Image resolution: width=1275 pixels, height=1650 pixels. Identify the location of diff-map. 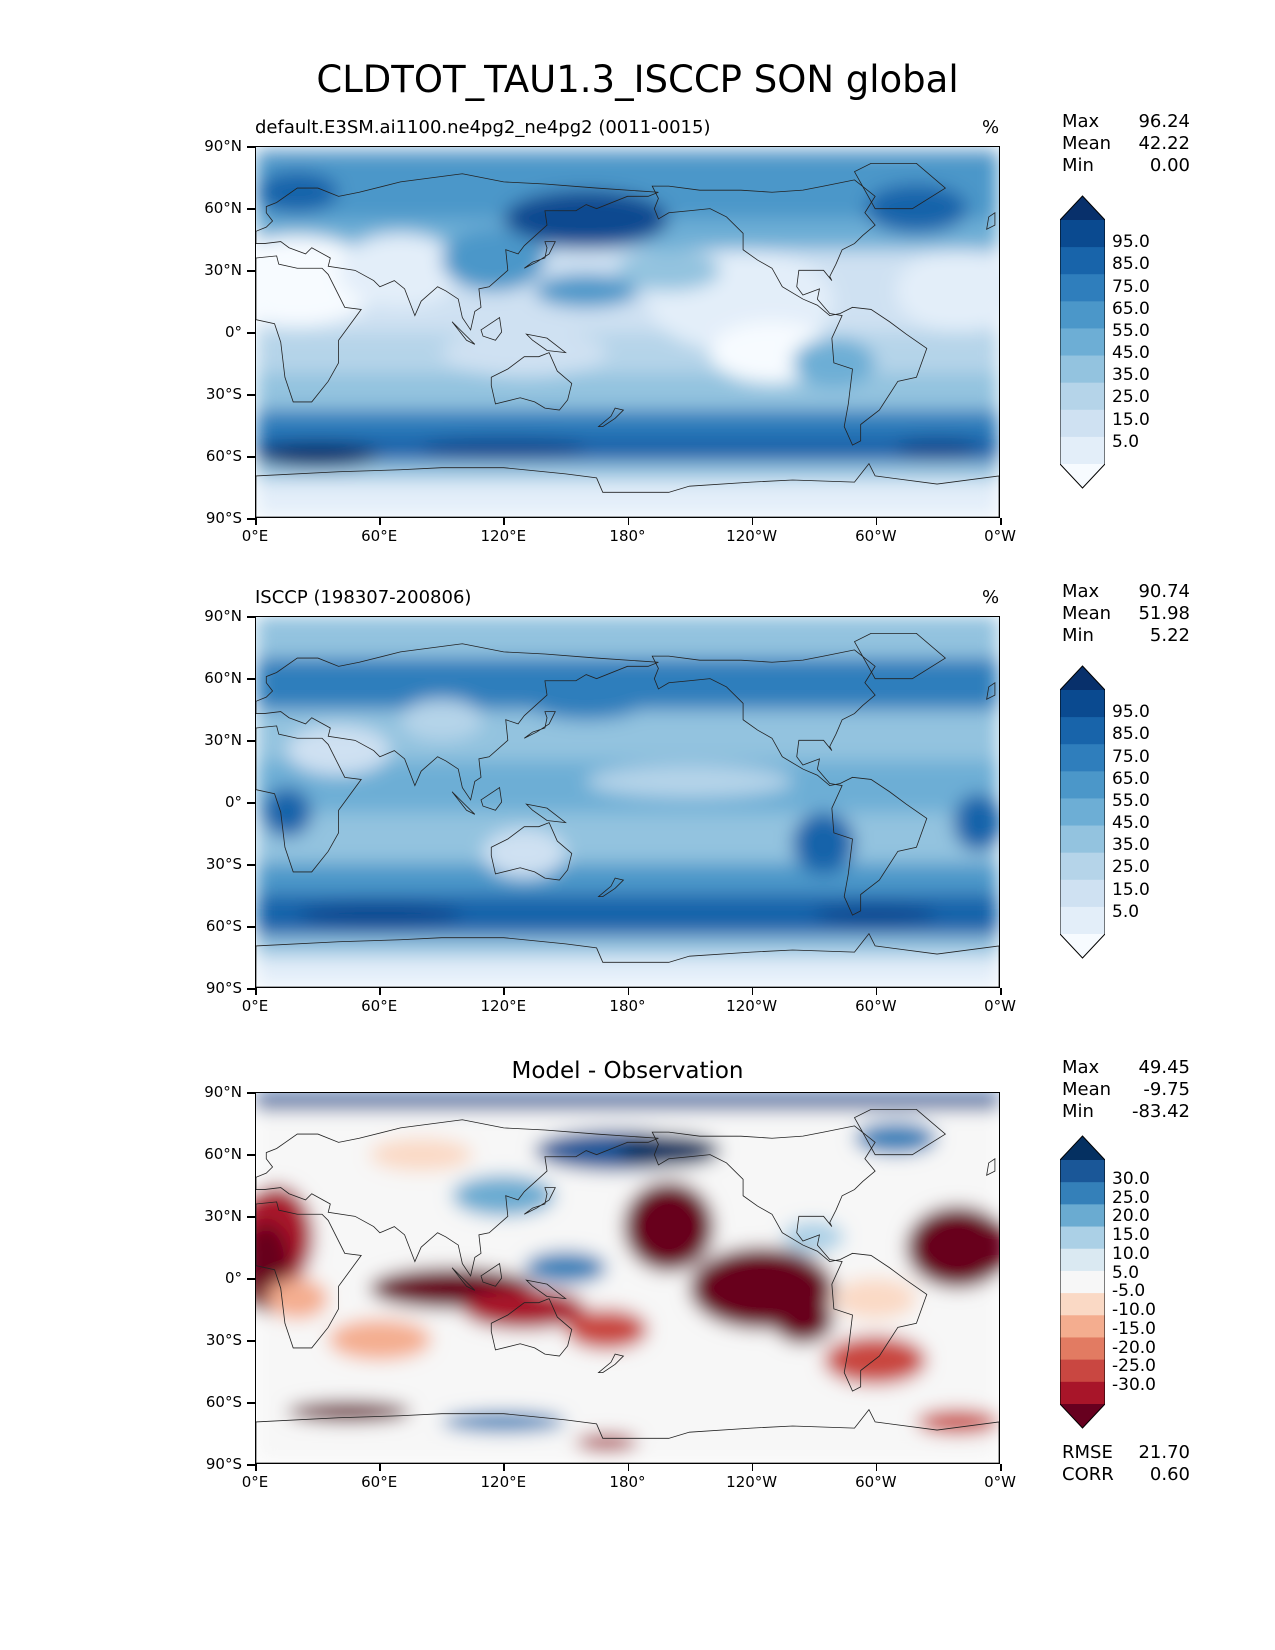
(627, 1278).